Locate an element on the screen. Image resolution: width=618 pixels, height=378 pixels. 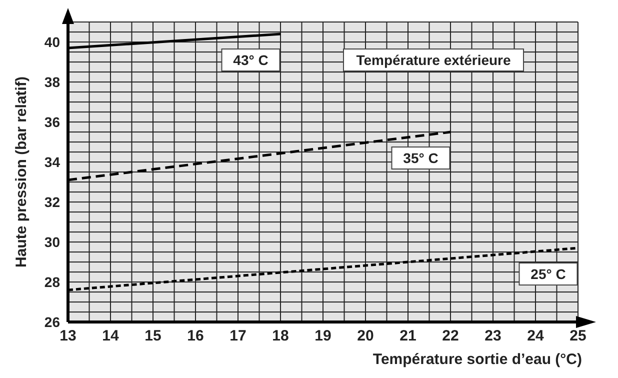
x-tick-label: 14 is located at coordinates (111, 336).